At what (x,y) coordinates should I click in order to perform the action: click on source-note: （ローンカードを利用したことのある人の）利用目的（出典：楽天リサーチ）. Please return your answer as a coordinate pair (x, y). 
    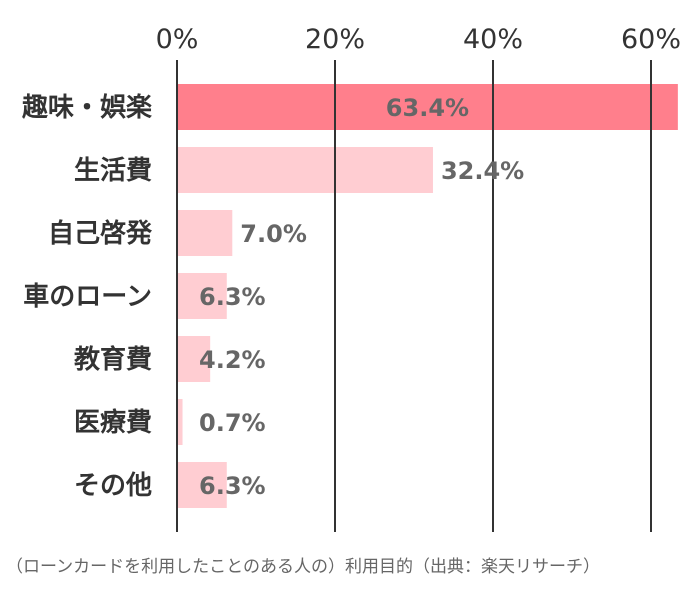
    Looking at the image, I should click on (303, 567).